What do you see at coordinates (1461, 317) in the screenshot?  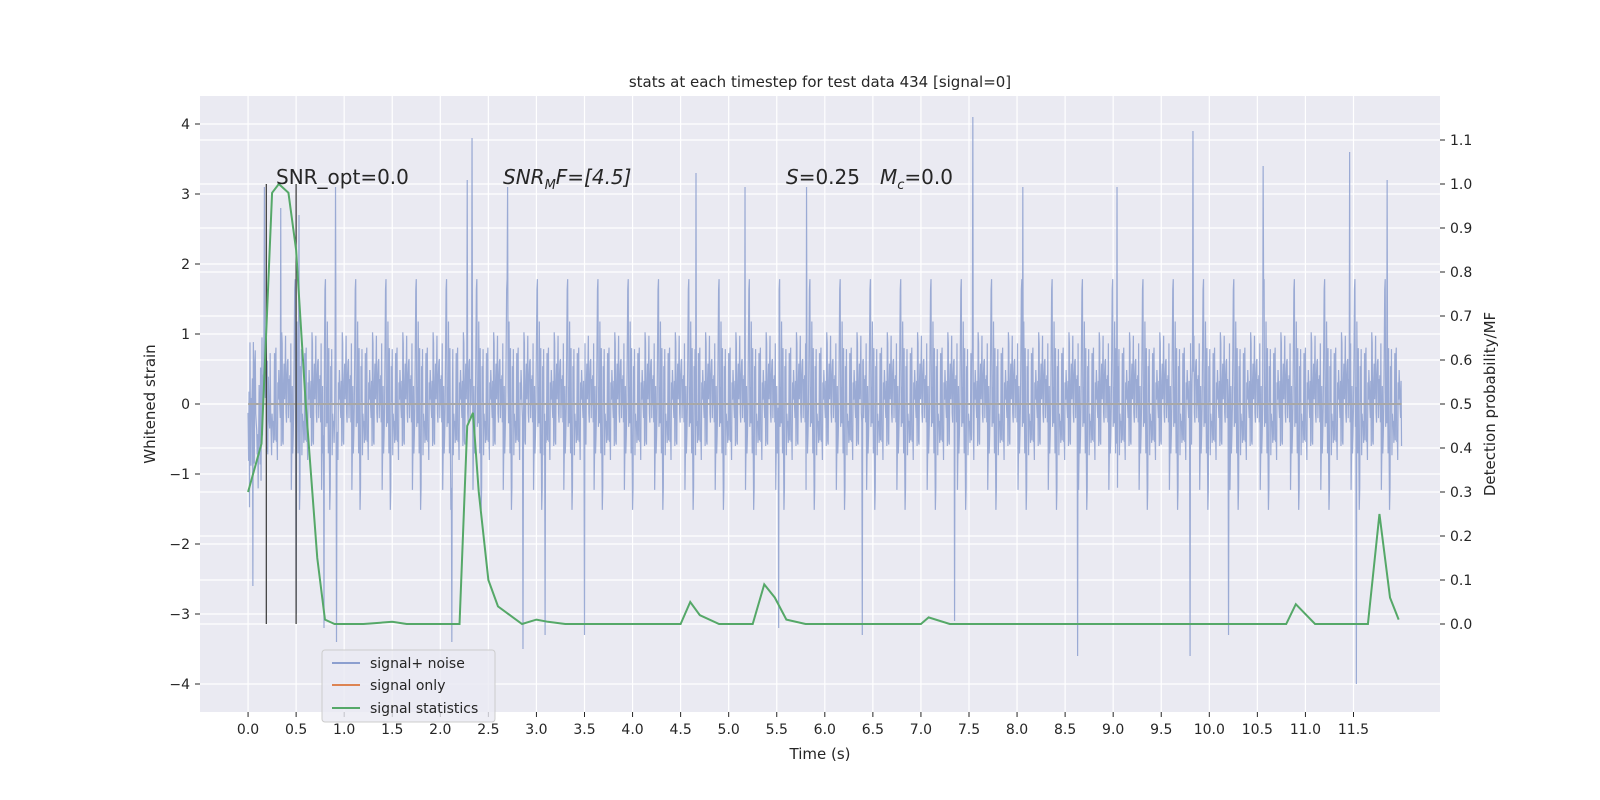 I see `y2-tick-label: 0.7` at bounding box center [1461, 317].